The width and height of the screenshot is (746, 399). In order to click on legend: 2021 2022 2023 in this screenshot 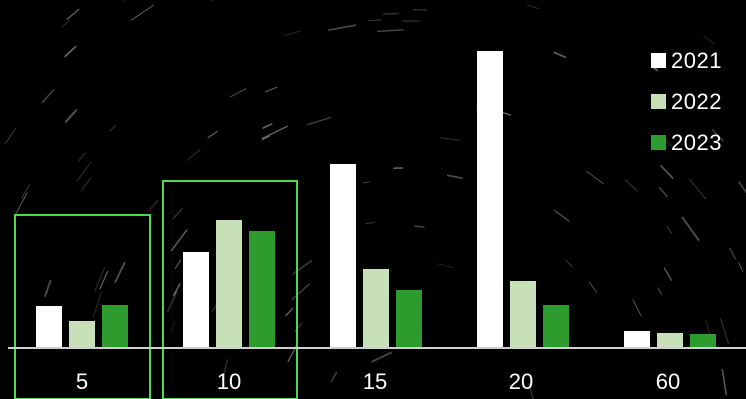, I will do `click(686, 101)`.